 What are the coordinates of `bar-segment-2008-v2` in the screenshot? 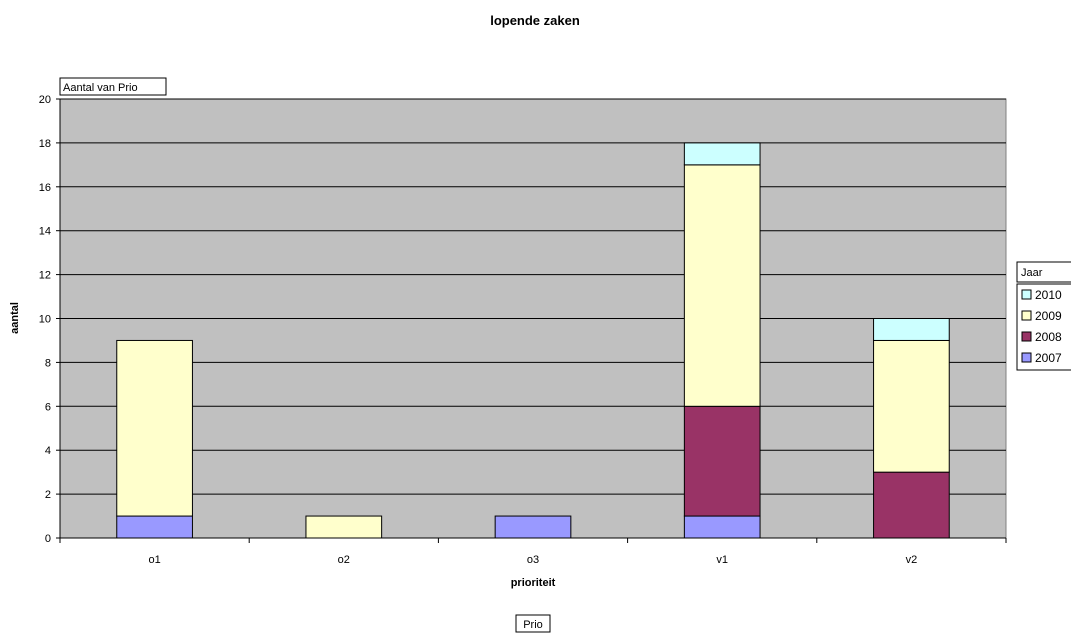 It's located at (911, 505).